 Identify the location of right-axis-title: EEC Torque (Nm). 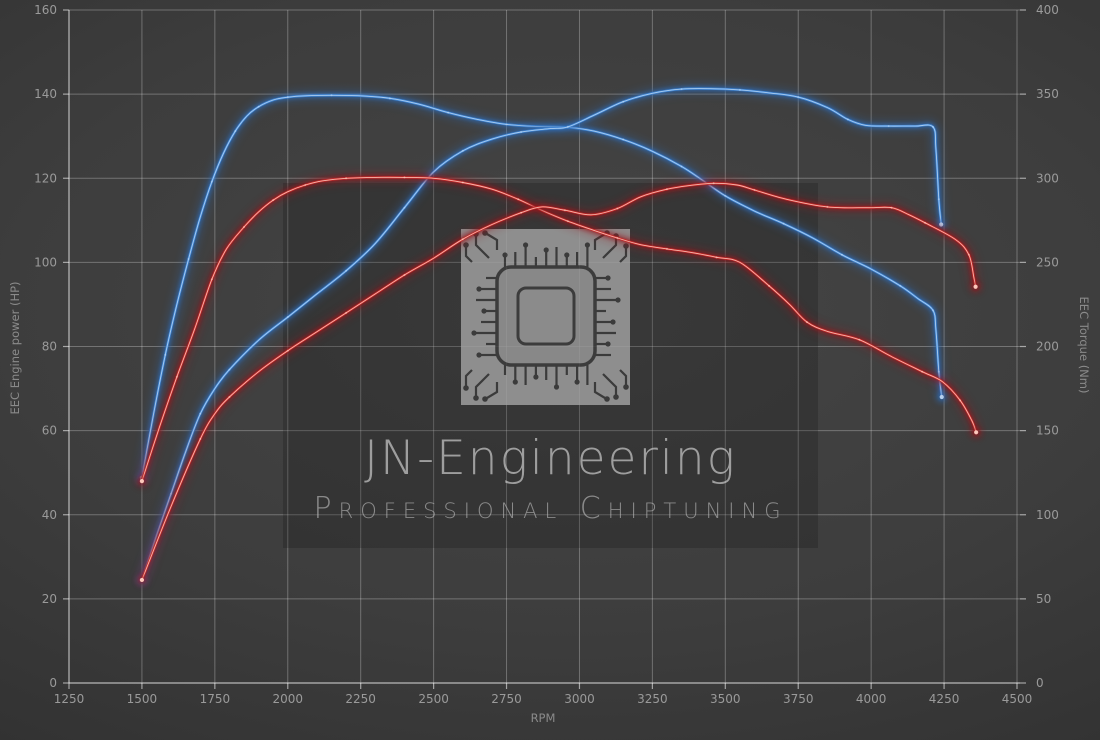
(1084, 345).